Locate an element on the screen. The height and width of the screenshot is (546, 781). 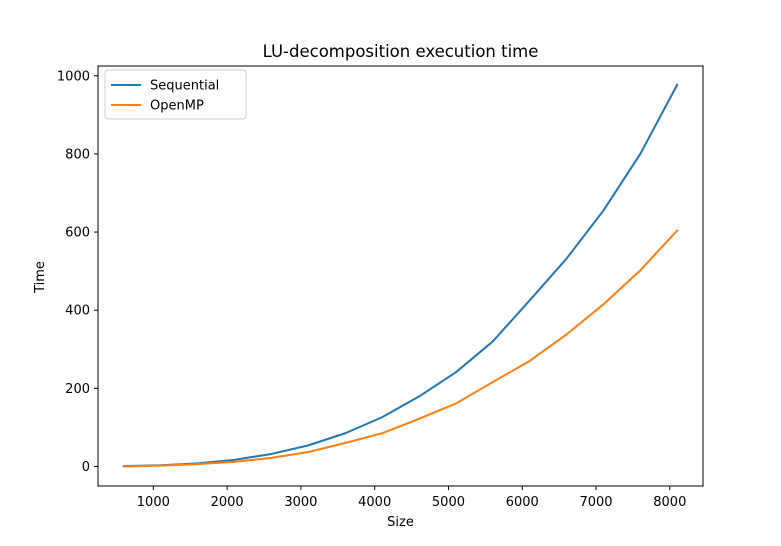
x-tick-label: 8000 is located at coordinates (669, 502).